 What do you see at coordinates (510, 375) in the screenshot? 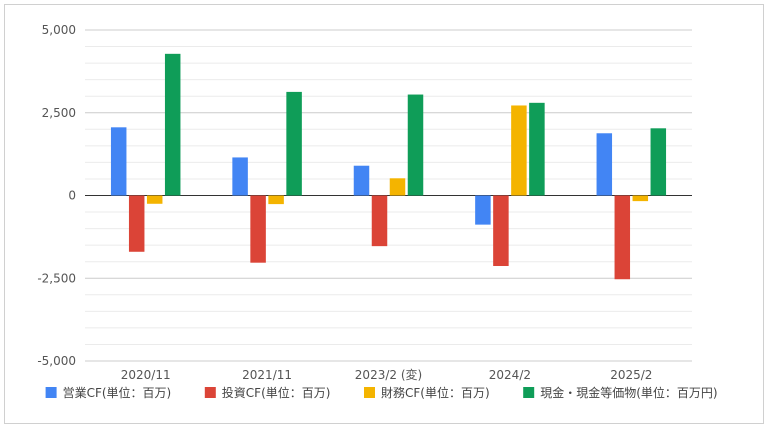
I see `x-tick-label: 2024/2` at bounding box center [510, 375].